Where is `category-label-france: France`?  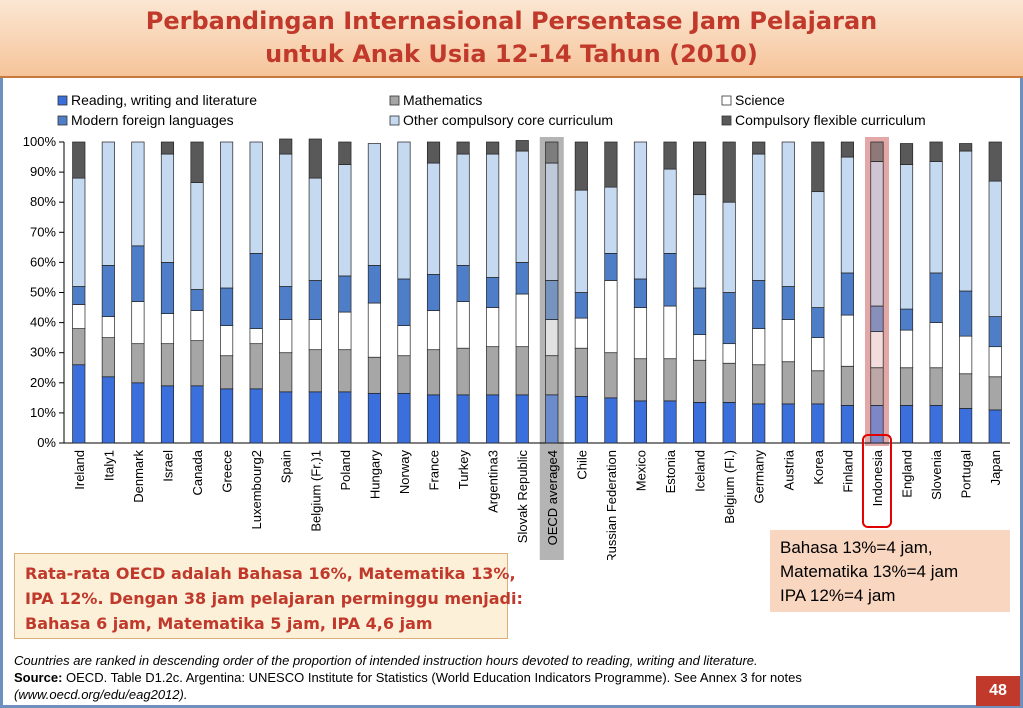 category-label-france: France is located at coordinates (434, 470).